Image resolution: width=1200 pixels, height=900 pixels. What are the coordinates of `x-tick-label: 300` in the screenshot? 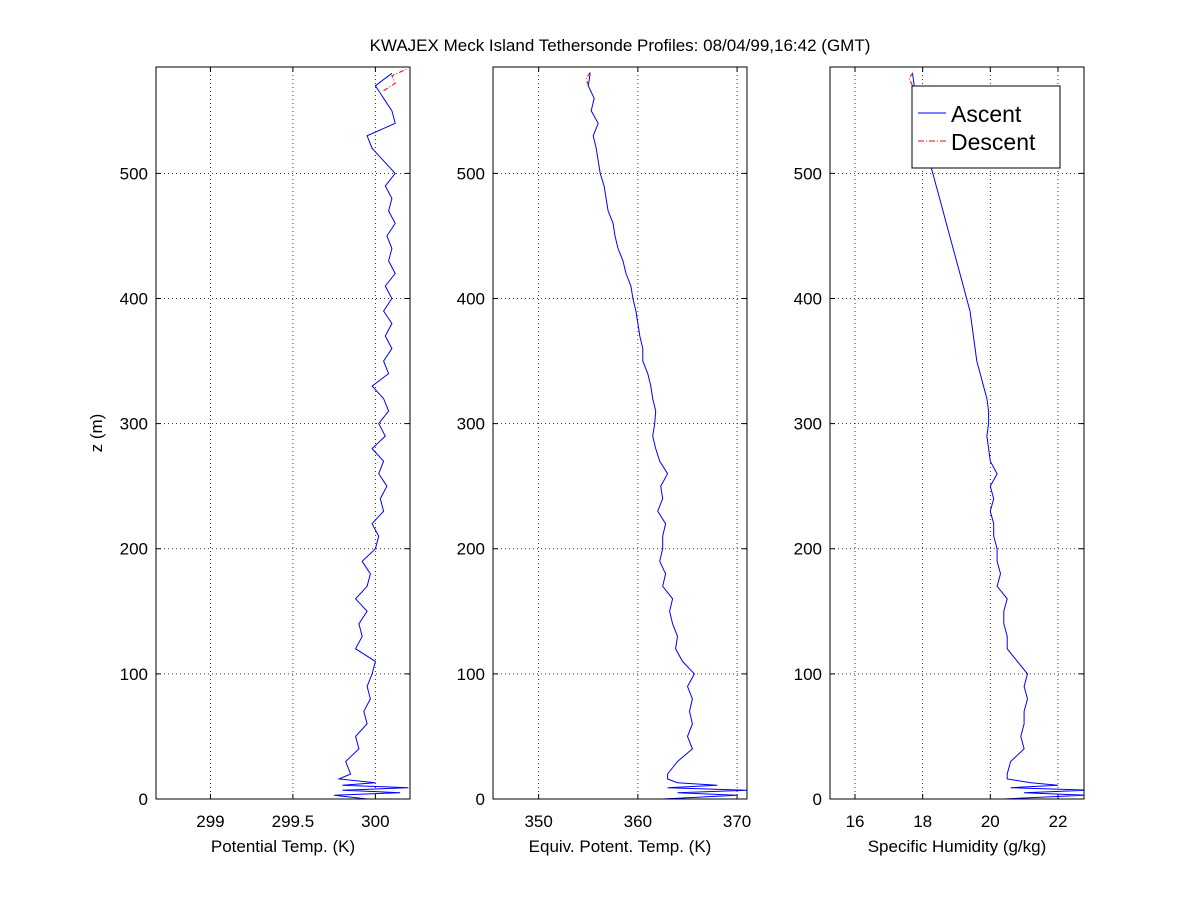 It's located at (375, 821).